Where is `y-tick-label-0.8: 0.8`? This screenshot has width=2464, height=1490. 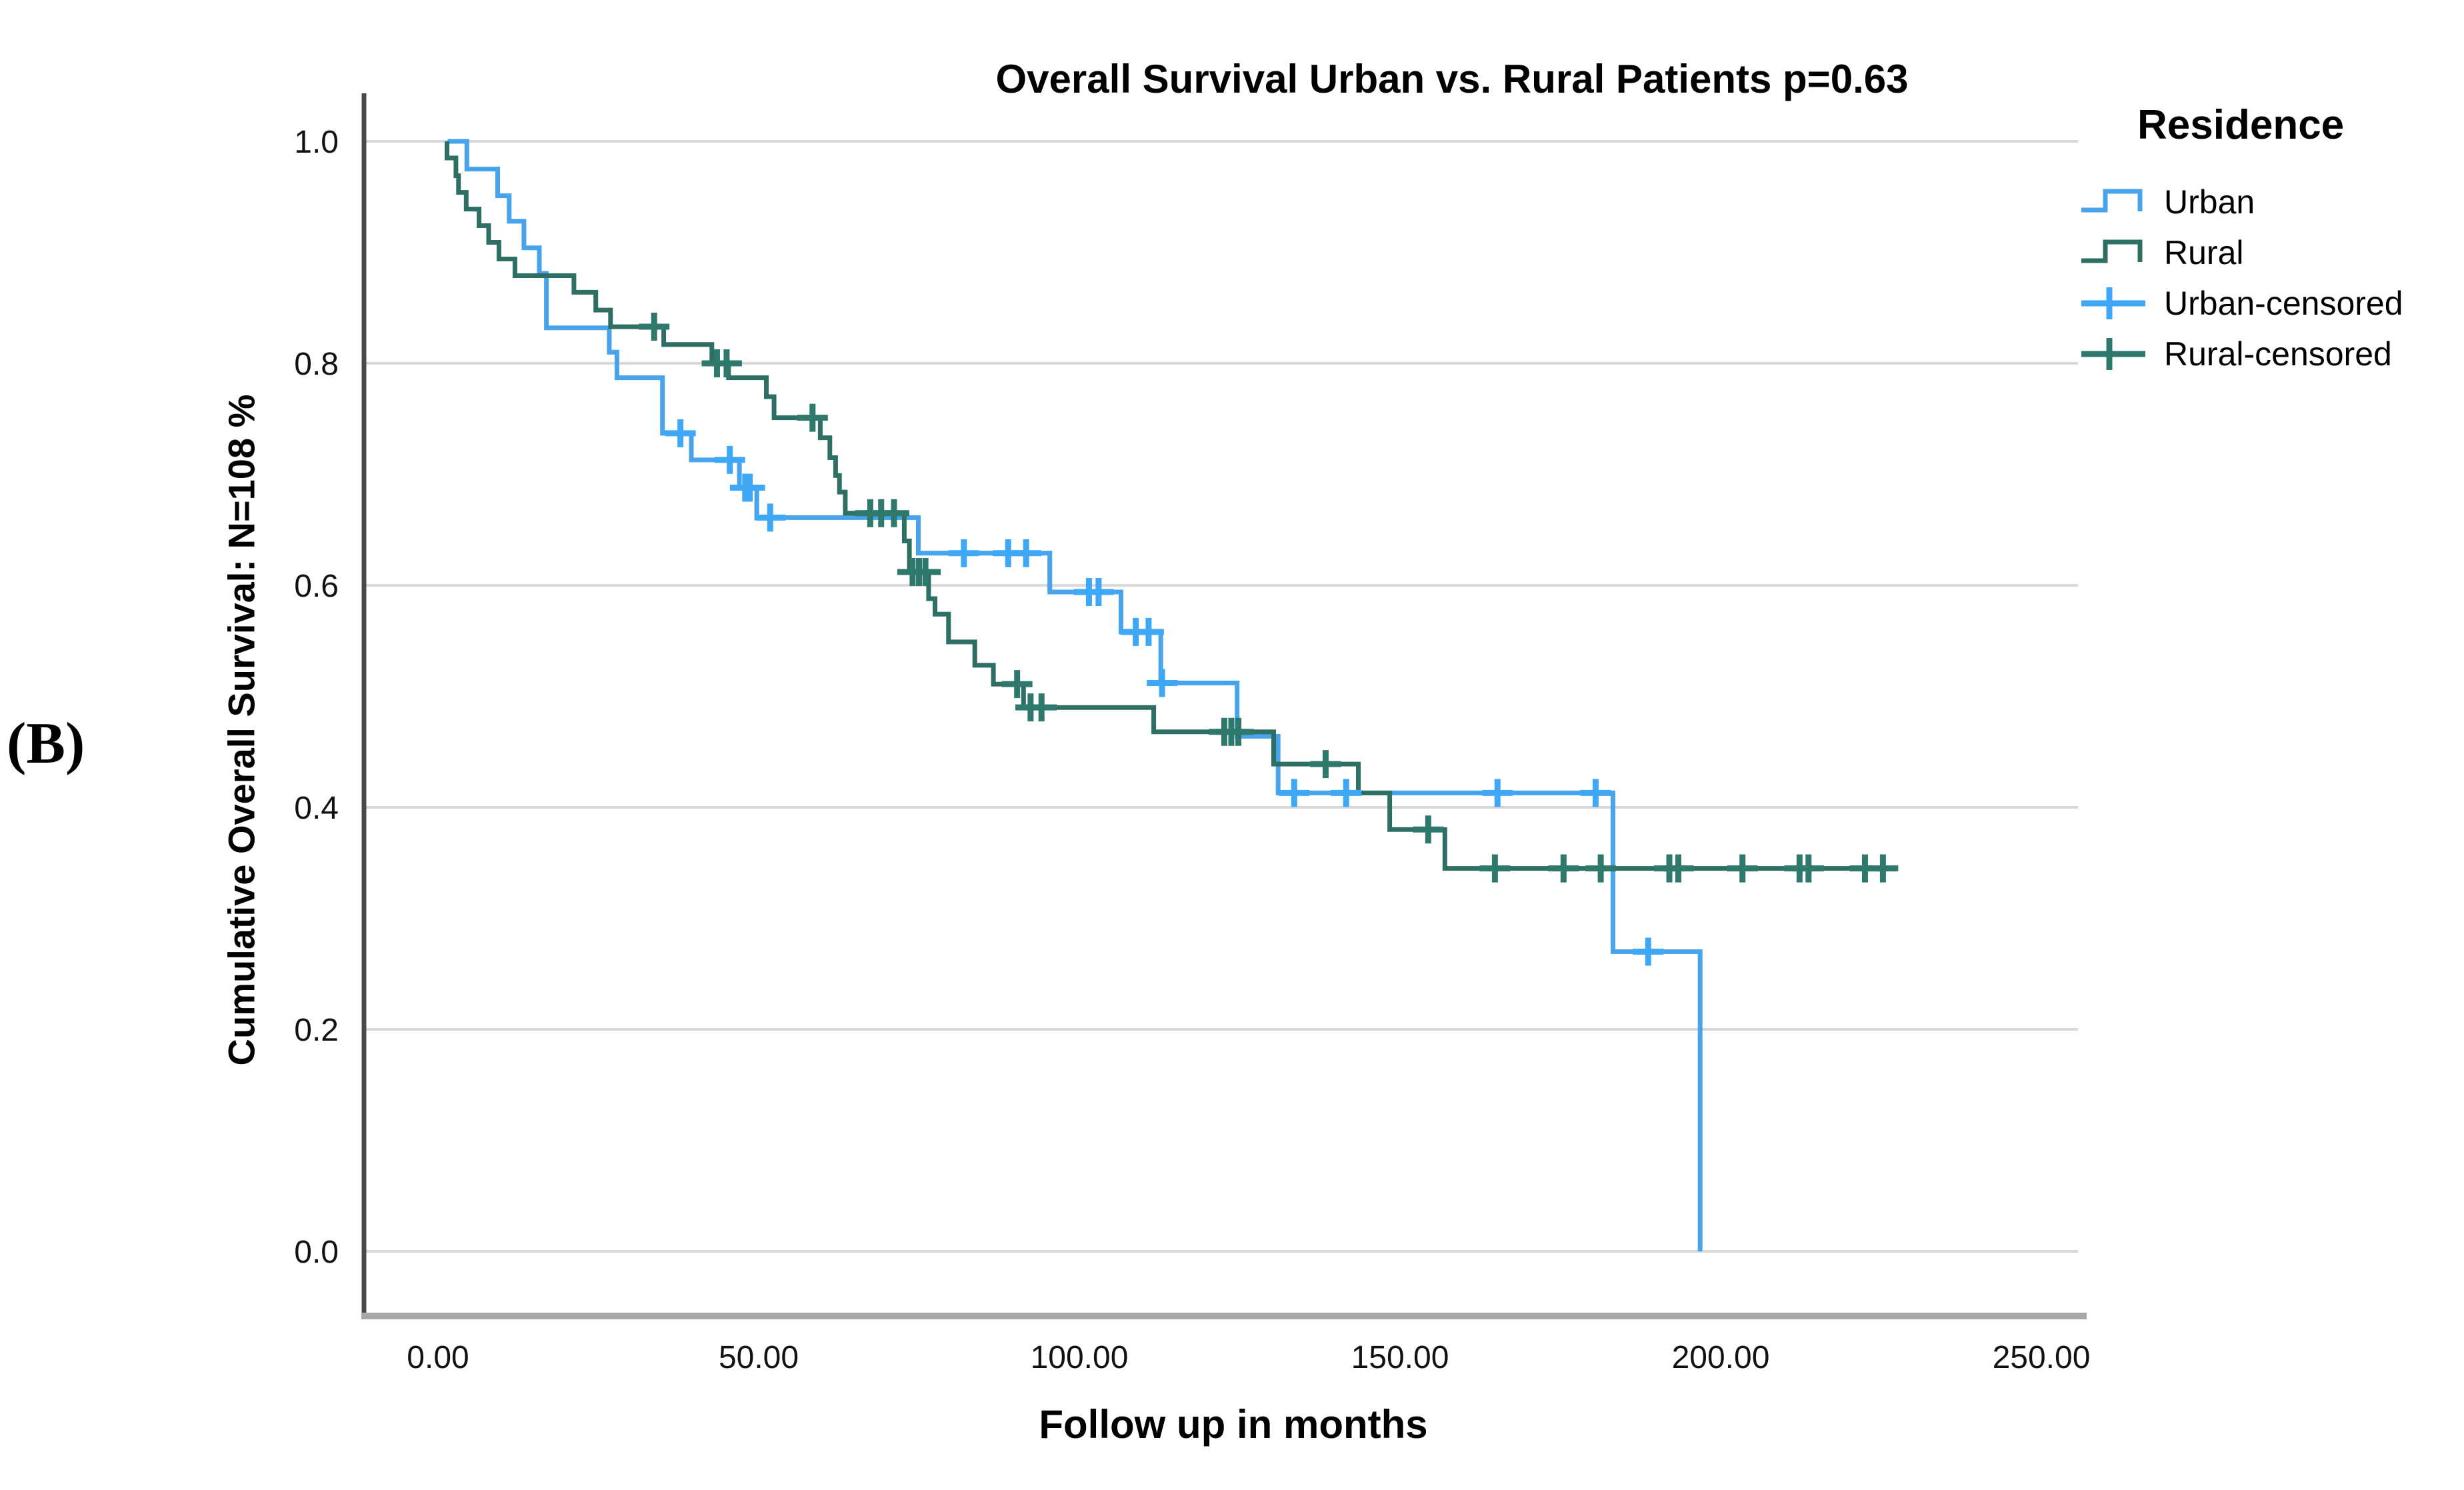 y-tick-label-0.8: 0.8 is located at coordinates (316, 364).